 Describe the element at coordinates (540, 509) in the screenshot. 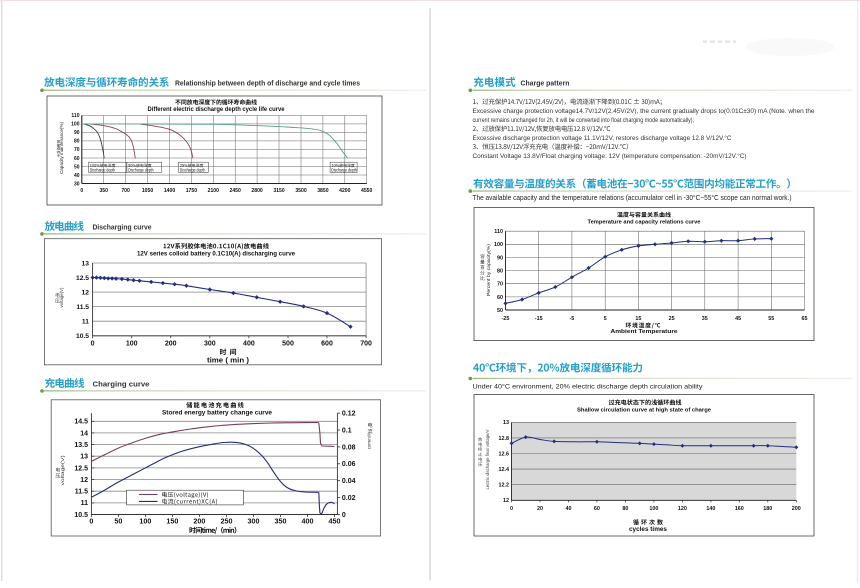

I see `svg-text: 20` at that location.